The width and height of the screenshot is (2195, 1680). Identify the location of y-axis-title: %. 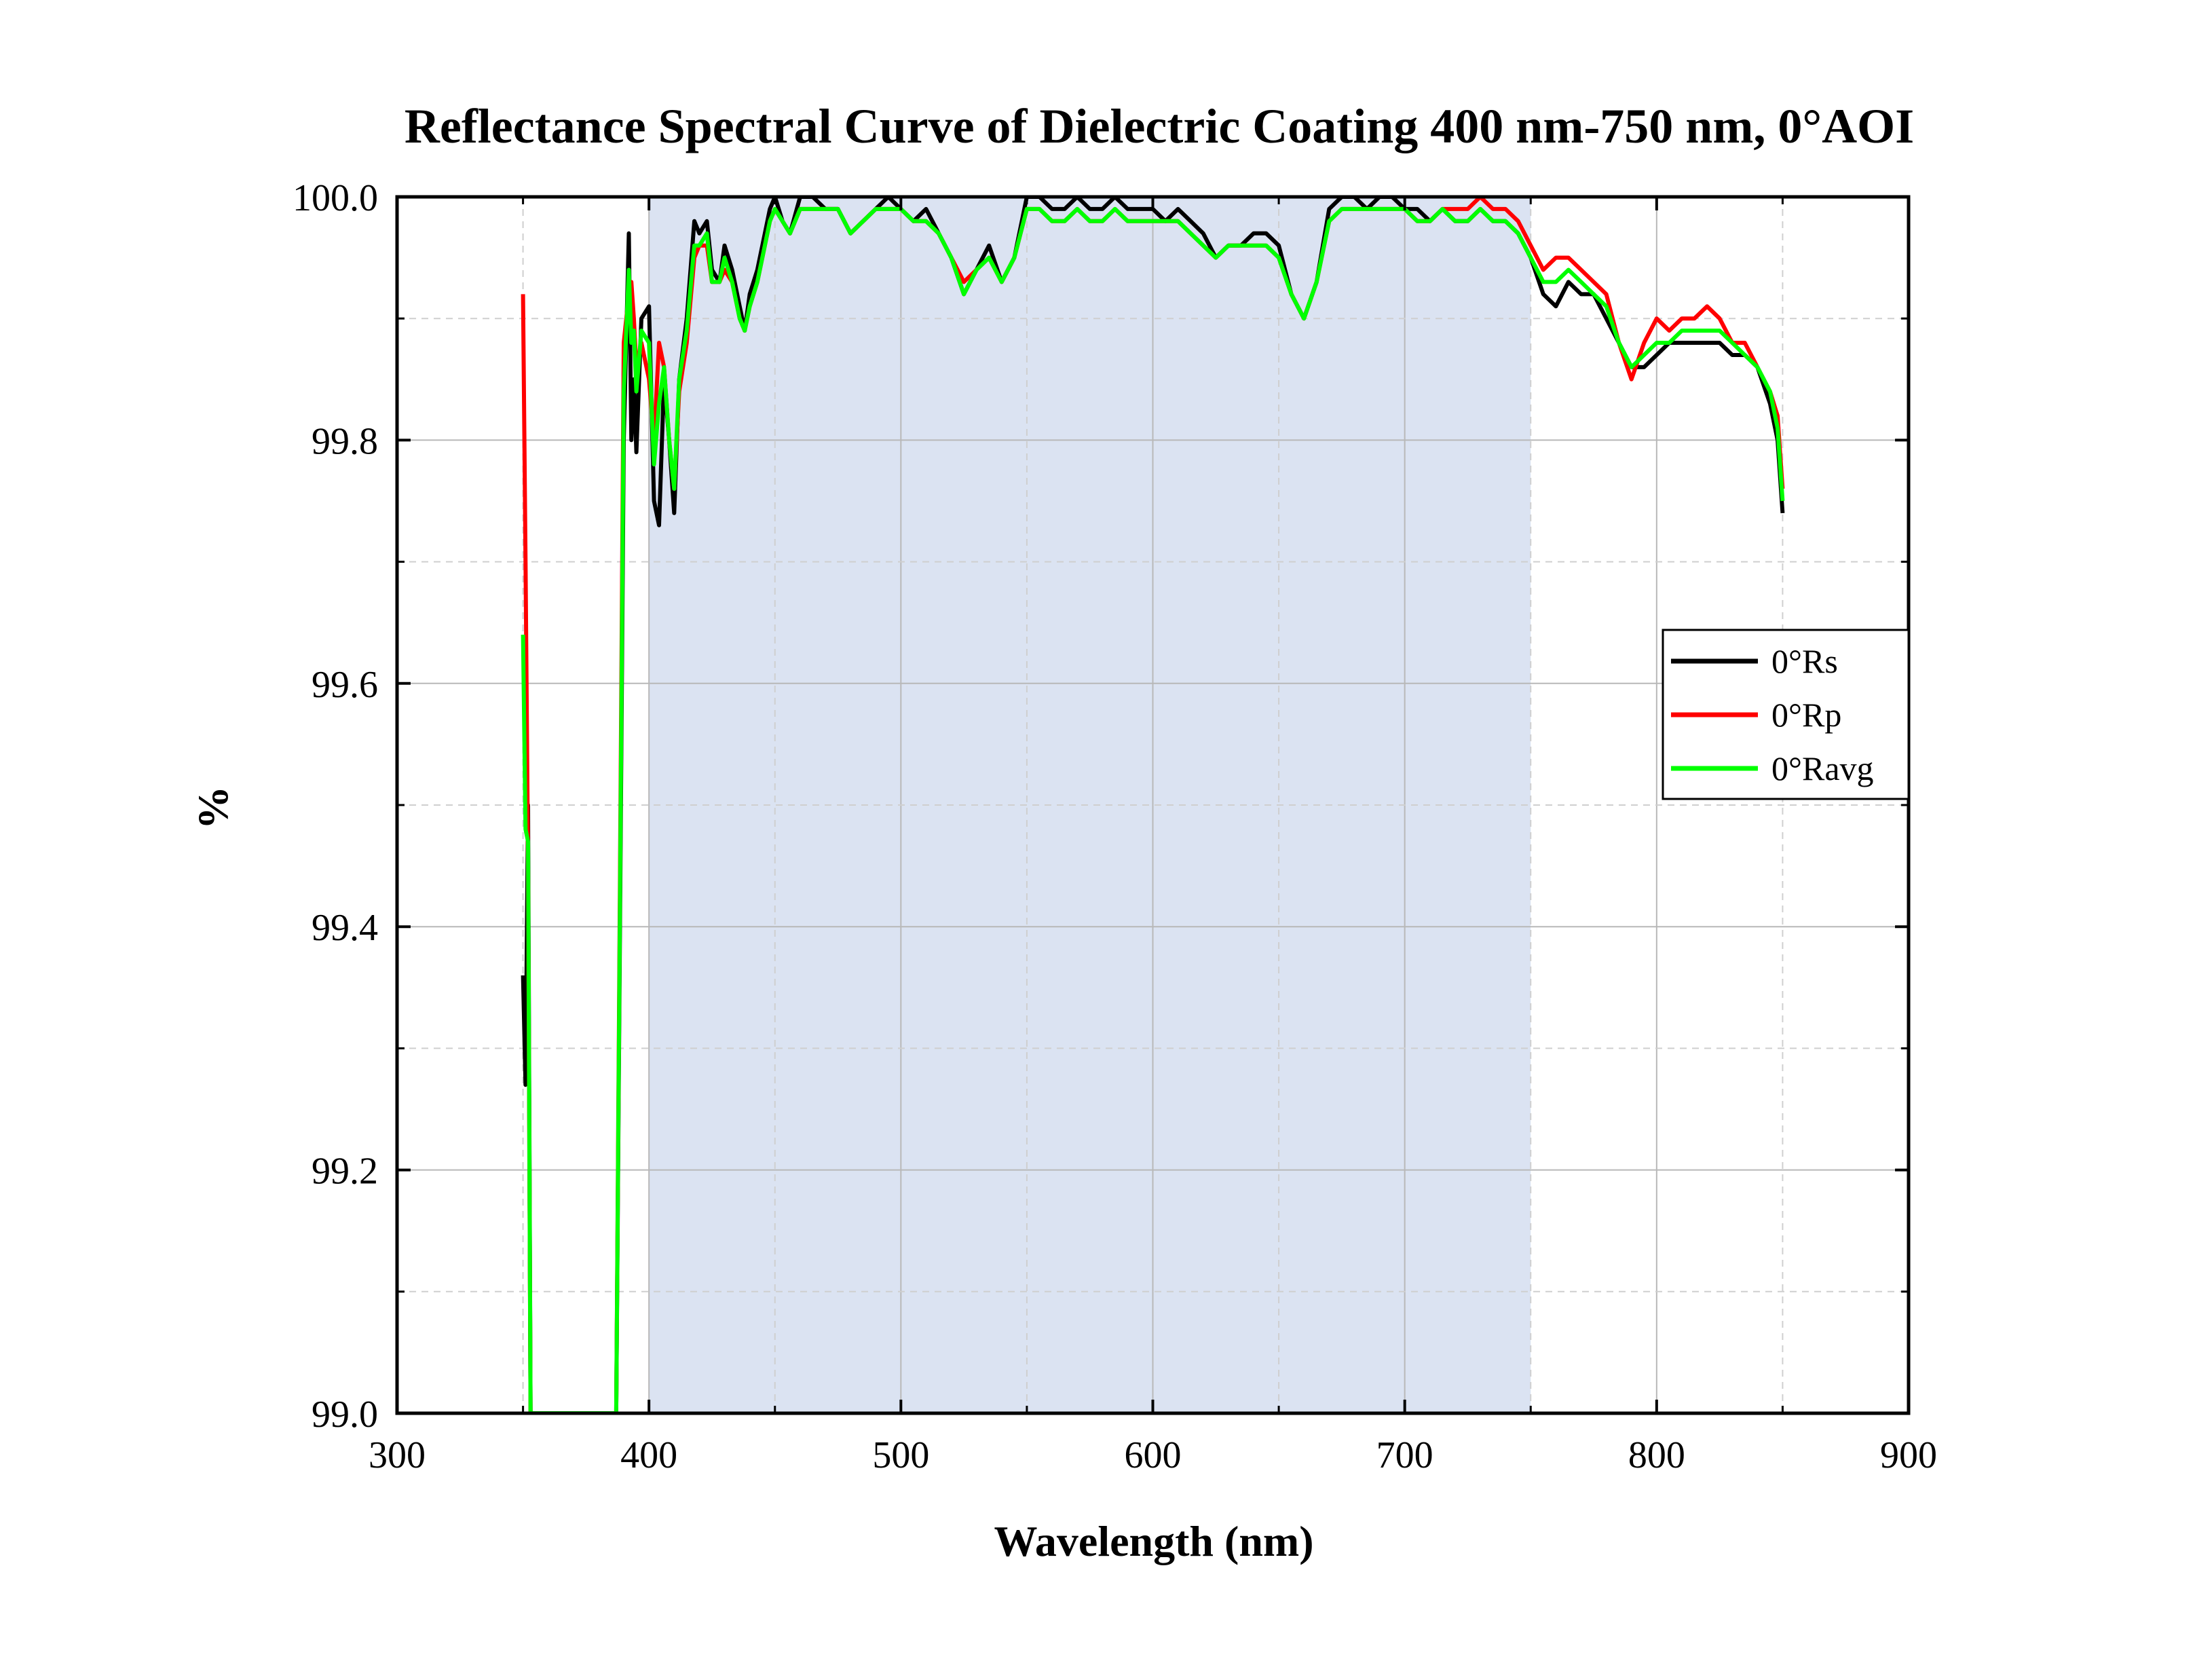
(213, 808).